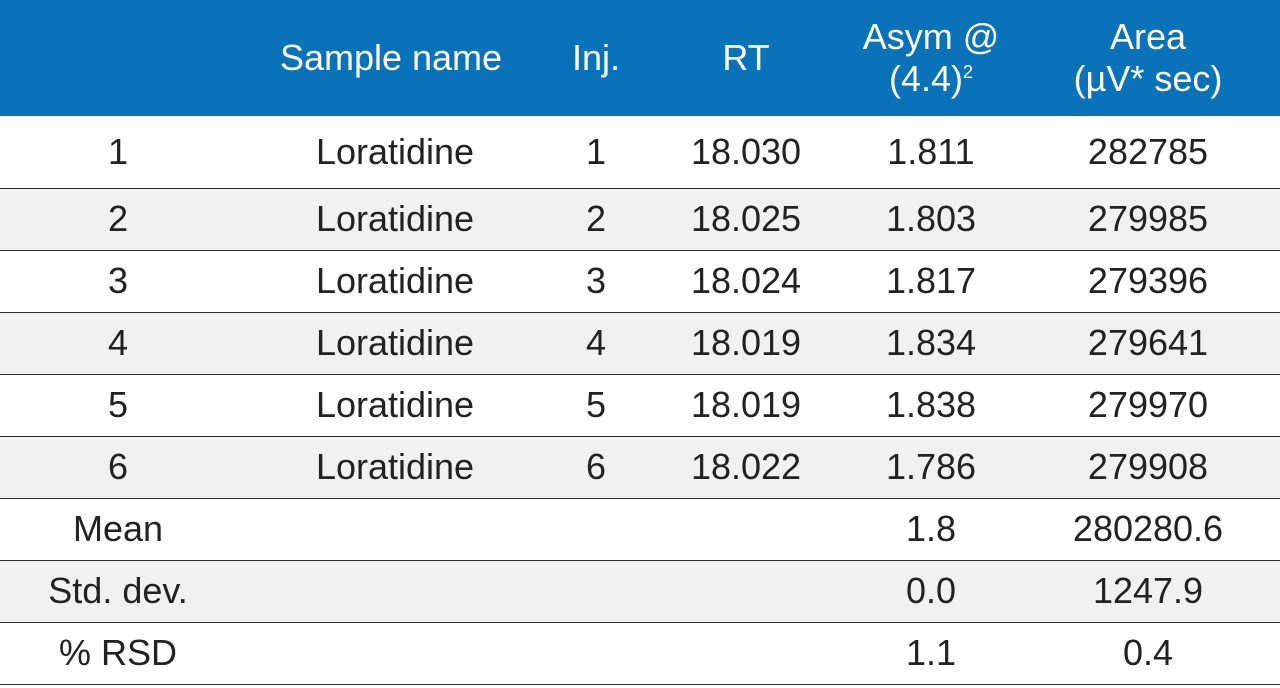 The width and height of the screenshot is (1280, 688). Describe the element at coordinates (931, 36) in the screenshot. I see `header-asymmetry-line1: Asym @` at that location.